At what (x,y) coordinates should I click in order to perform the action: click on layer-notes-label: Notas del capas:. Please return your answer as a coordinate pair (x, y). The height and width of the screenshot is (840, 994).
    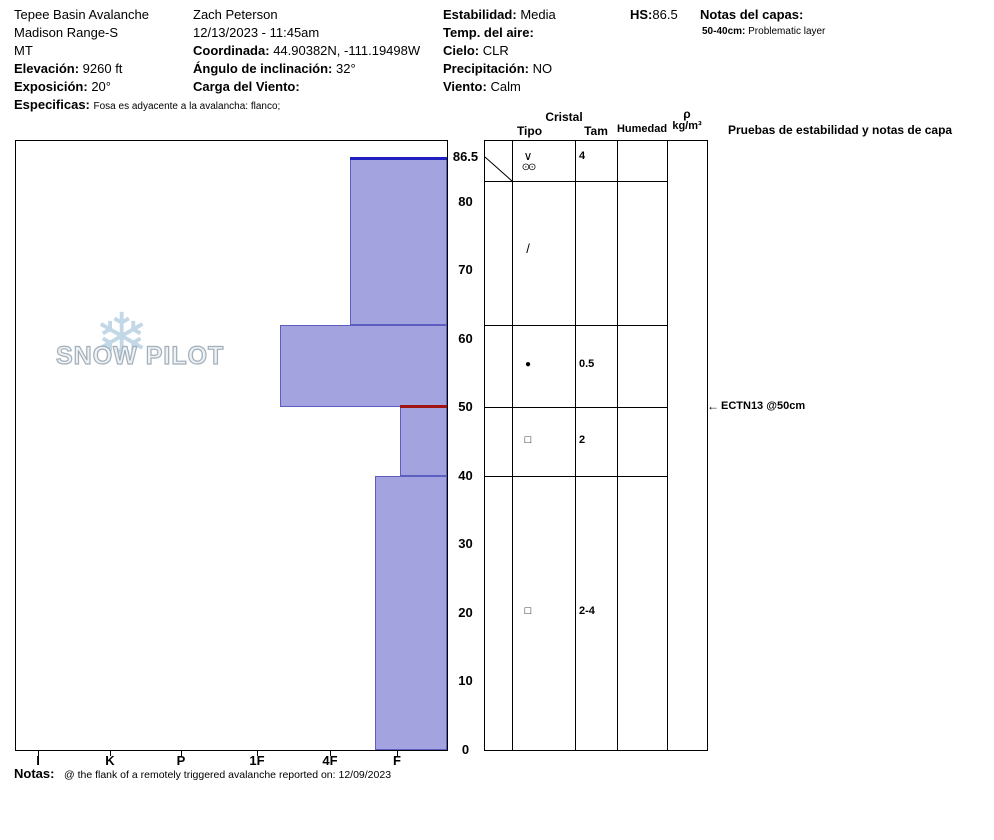
    Looking at the image, I should click on (752, 14).